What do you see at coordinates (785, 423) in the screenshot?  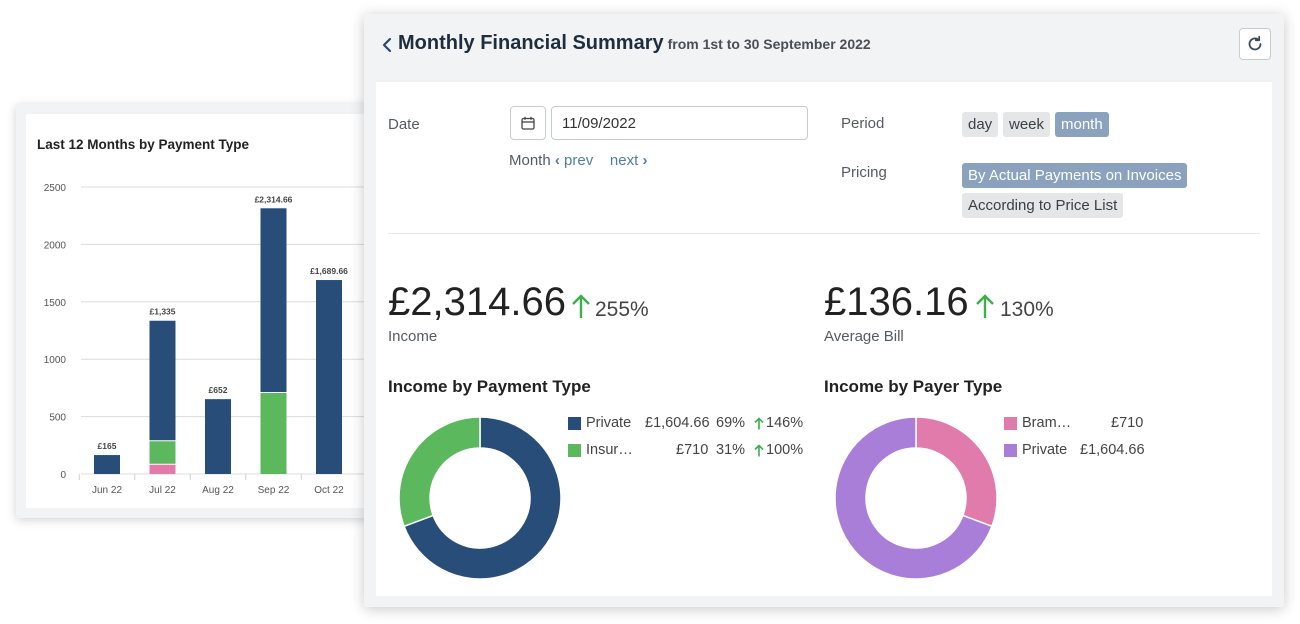 I see `legend-change: 146%` at bounding box center [785, 423].